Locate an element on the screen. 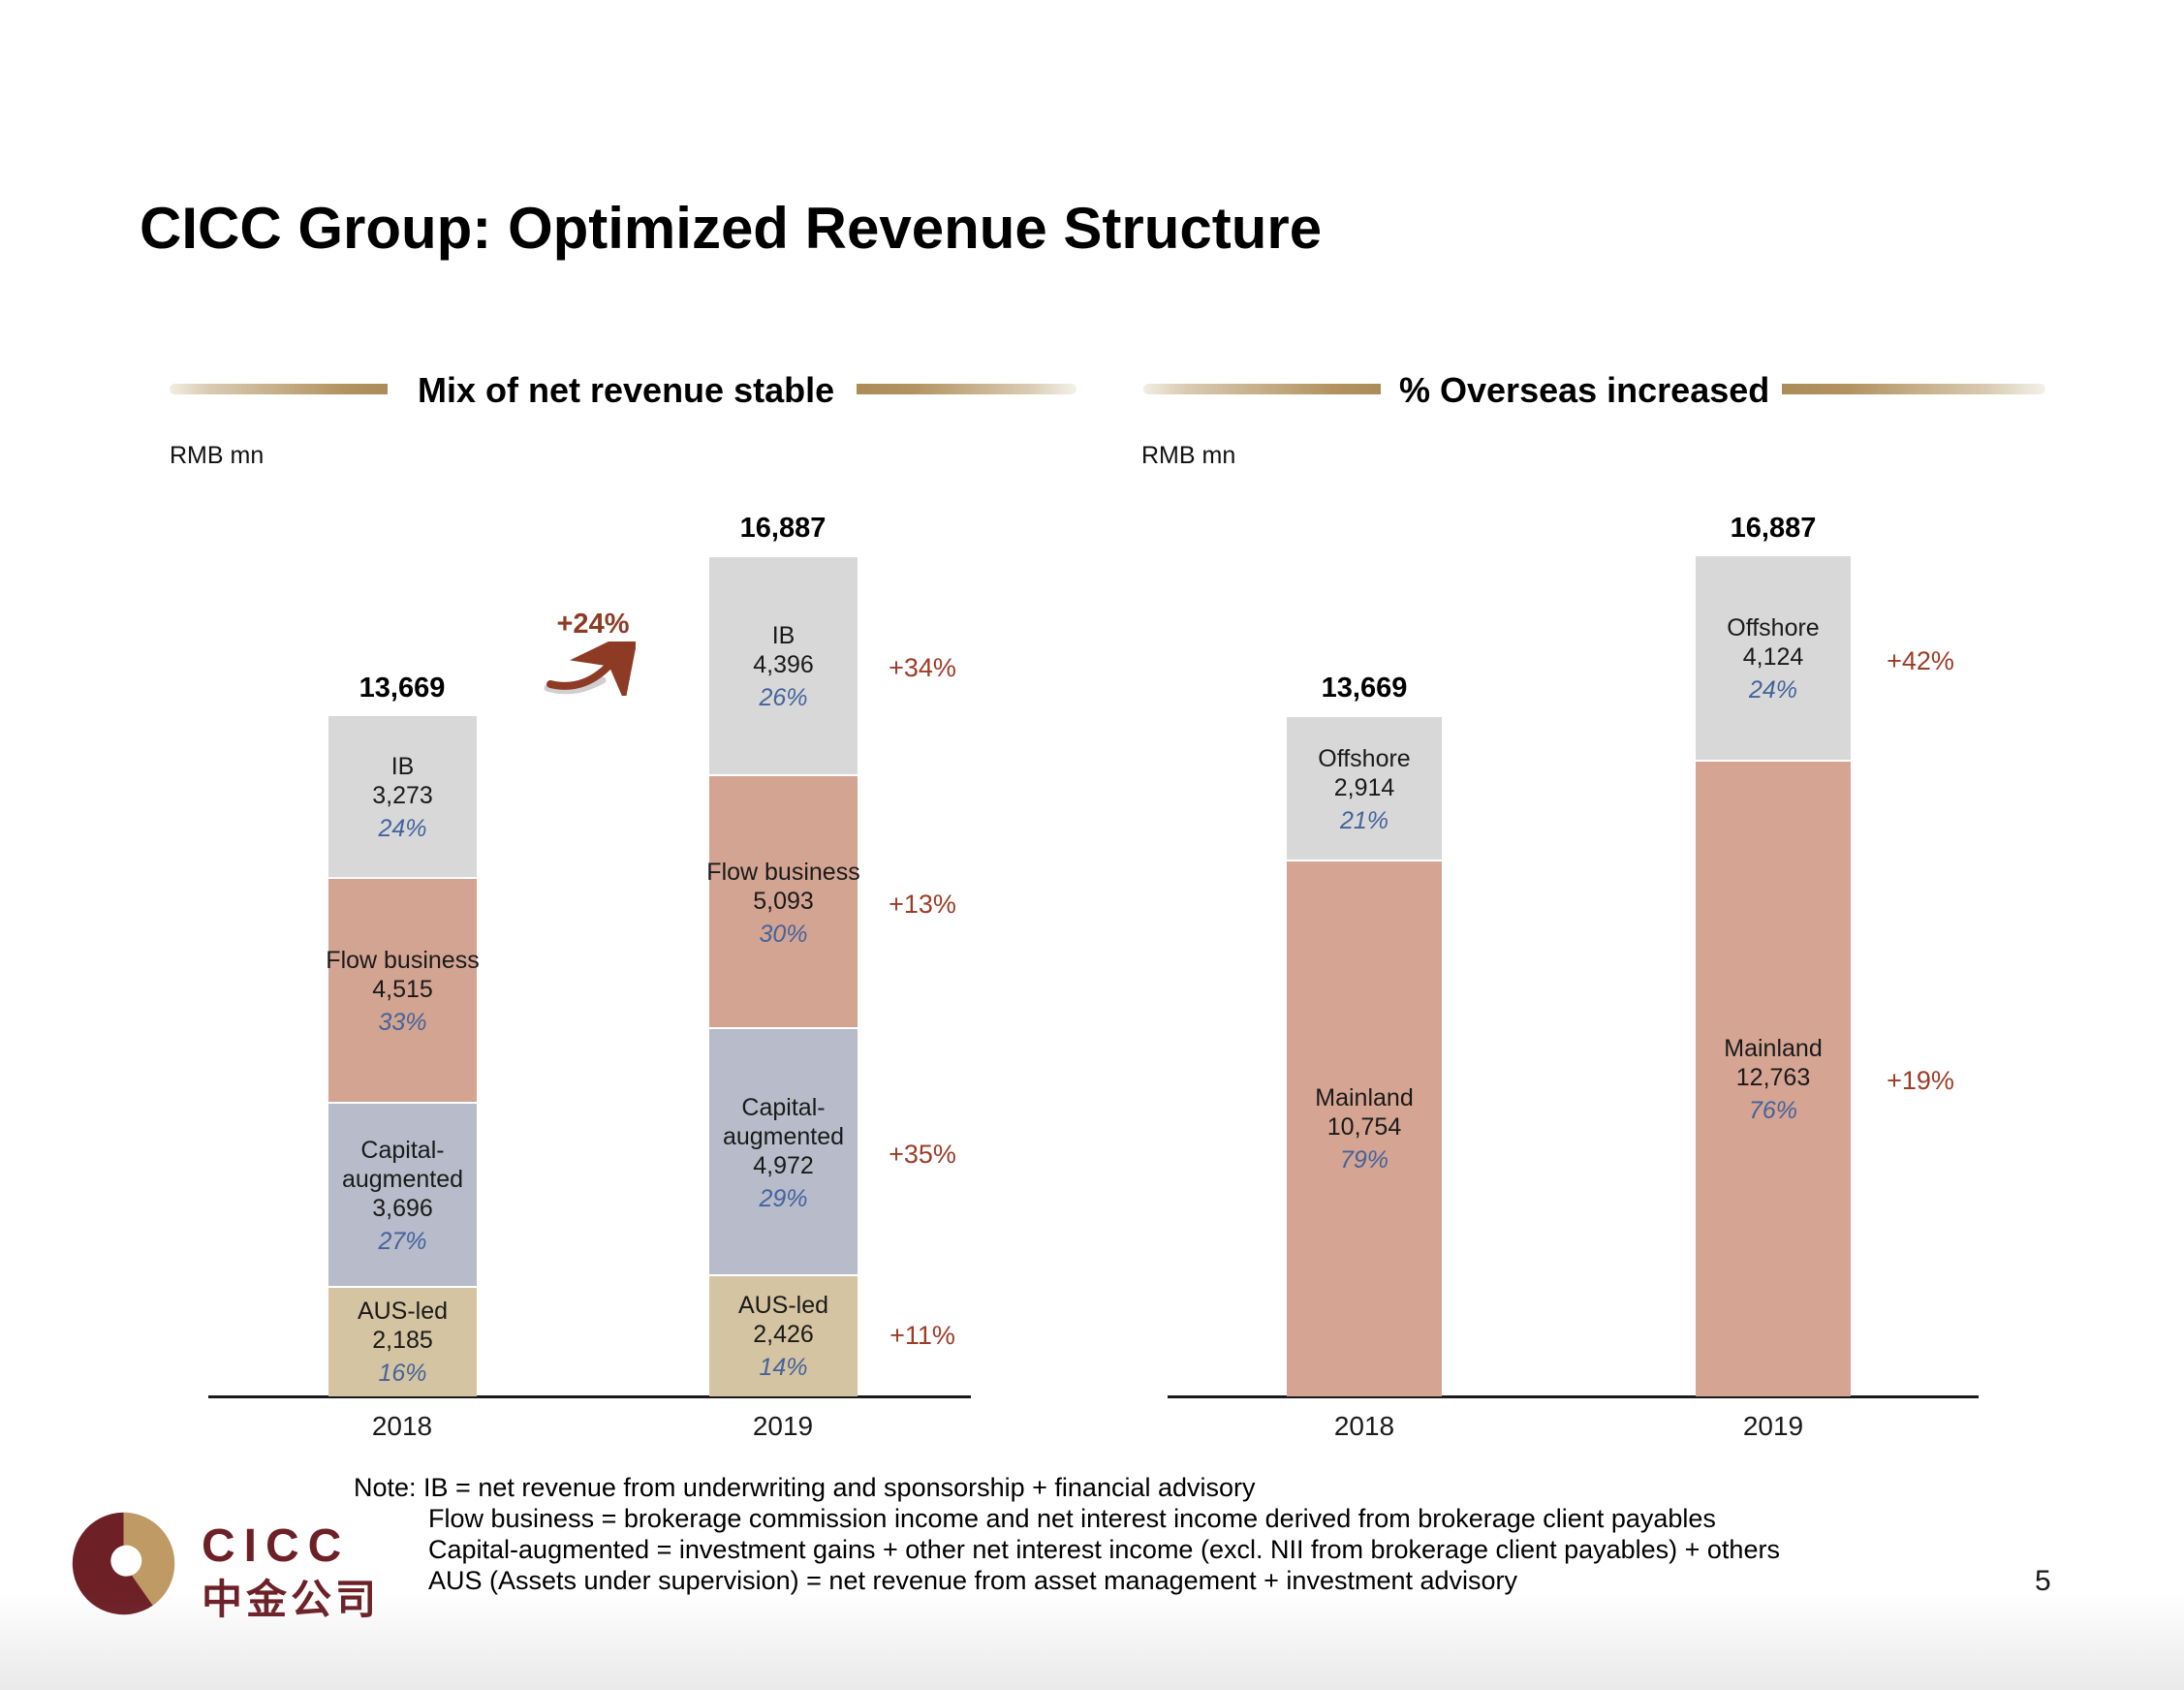  bar-segment-capital: Capital-augmented 3,696 27% is located at coordinates (403, 1196).